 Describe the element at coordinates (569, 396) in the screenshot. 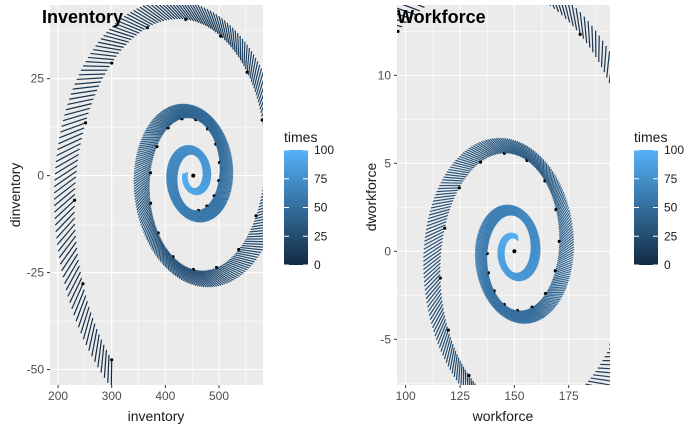

I see `x-tick-label: 175` at that location.